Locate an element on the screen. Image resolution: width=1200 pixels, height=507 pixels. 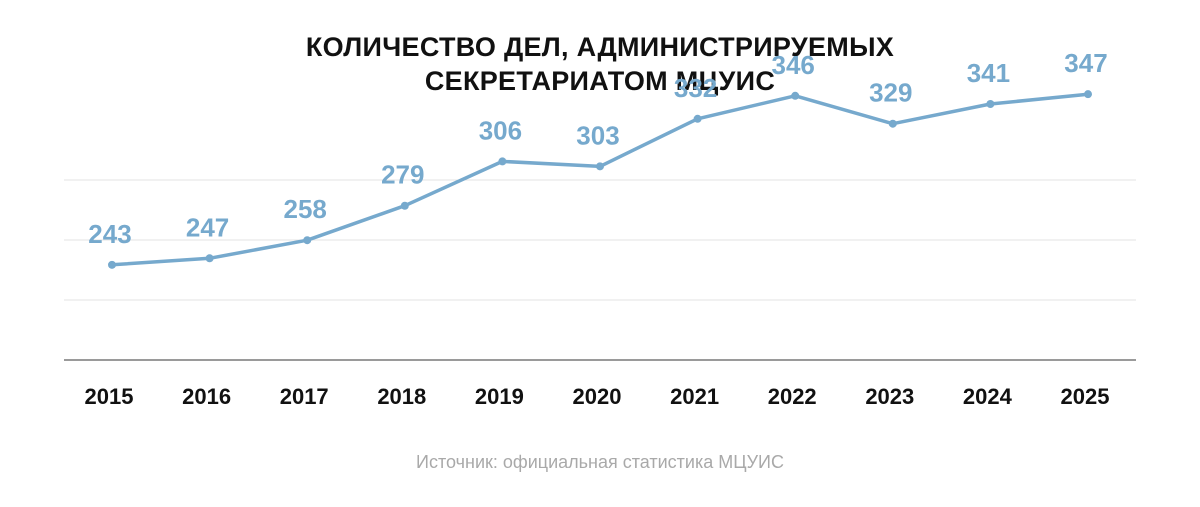
data-label-2022: 346 is located at coordinates (793, 65).